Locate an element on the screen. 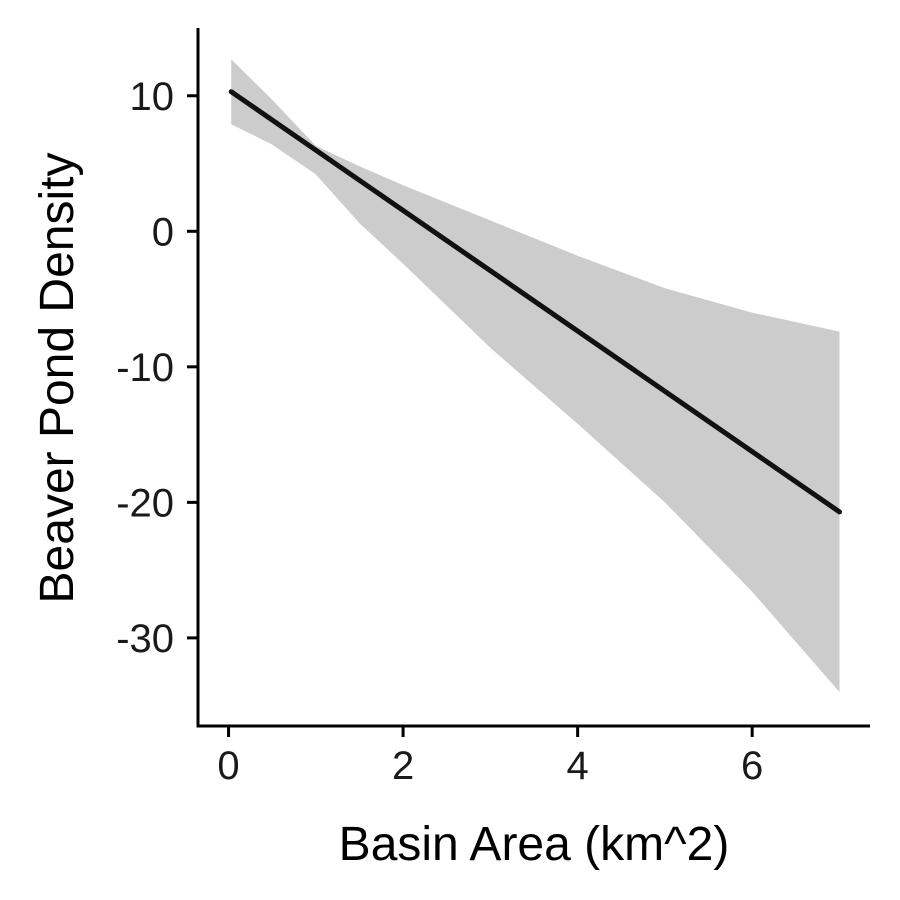 This screenshot has width=900, height=900. x-tick-label-1: 2 is located at coordinates (403, 766).